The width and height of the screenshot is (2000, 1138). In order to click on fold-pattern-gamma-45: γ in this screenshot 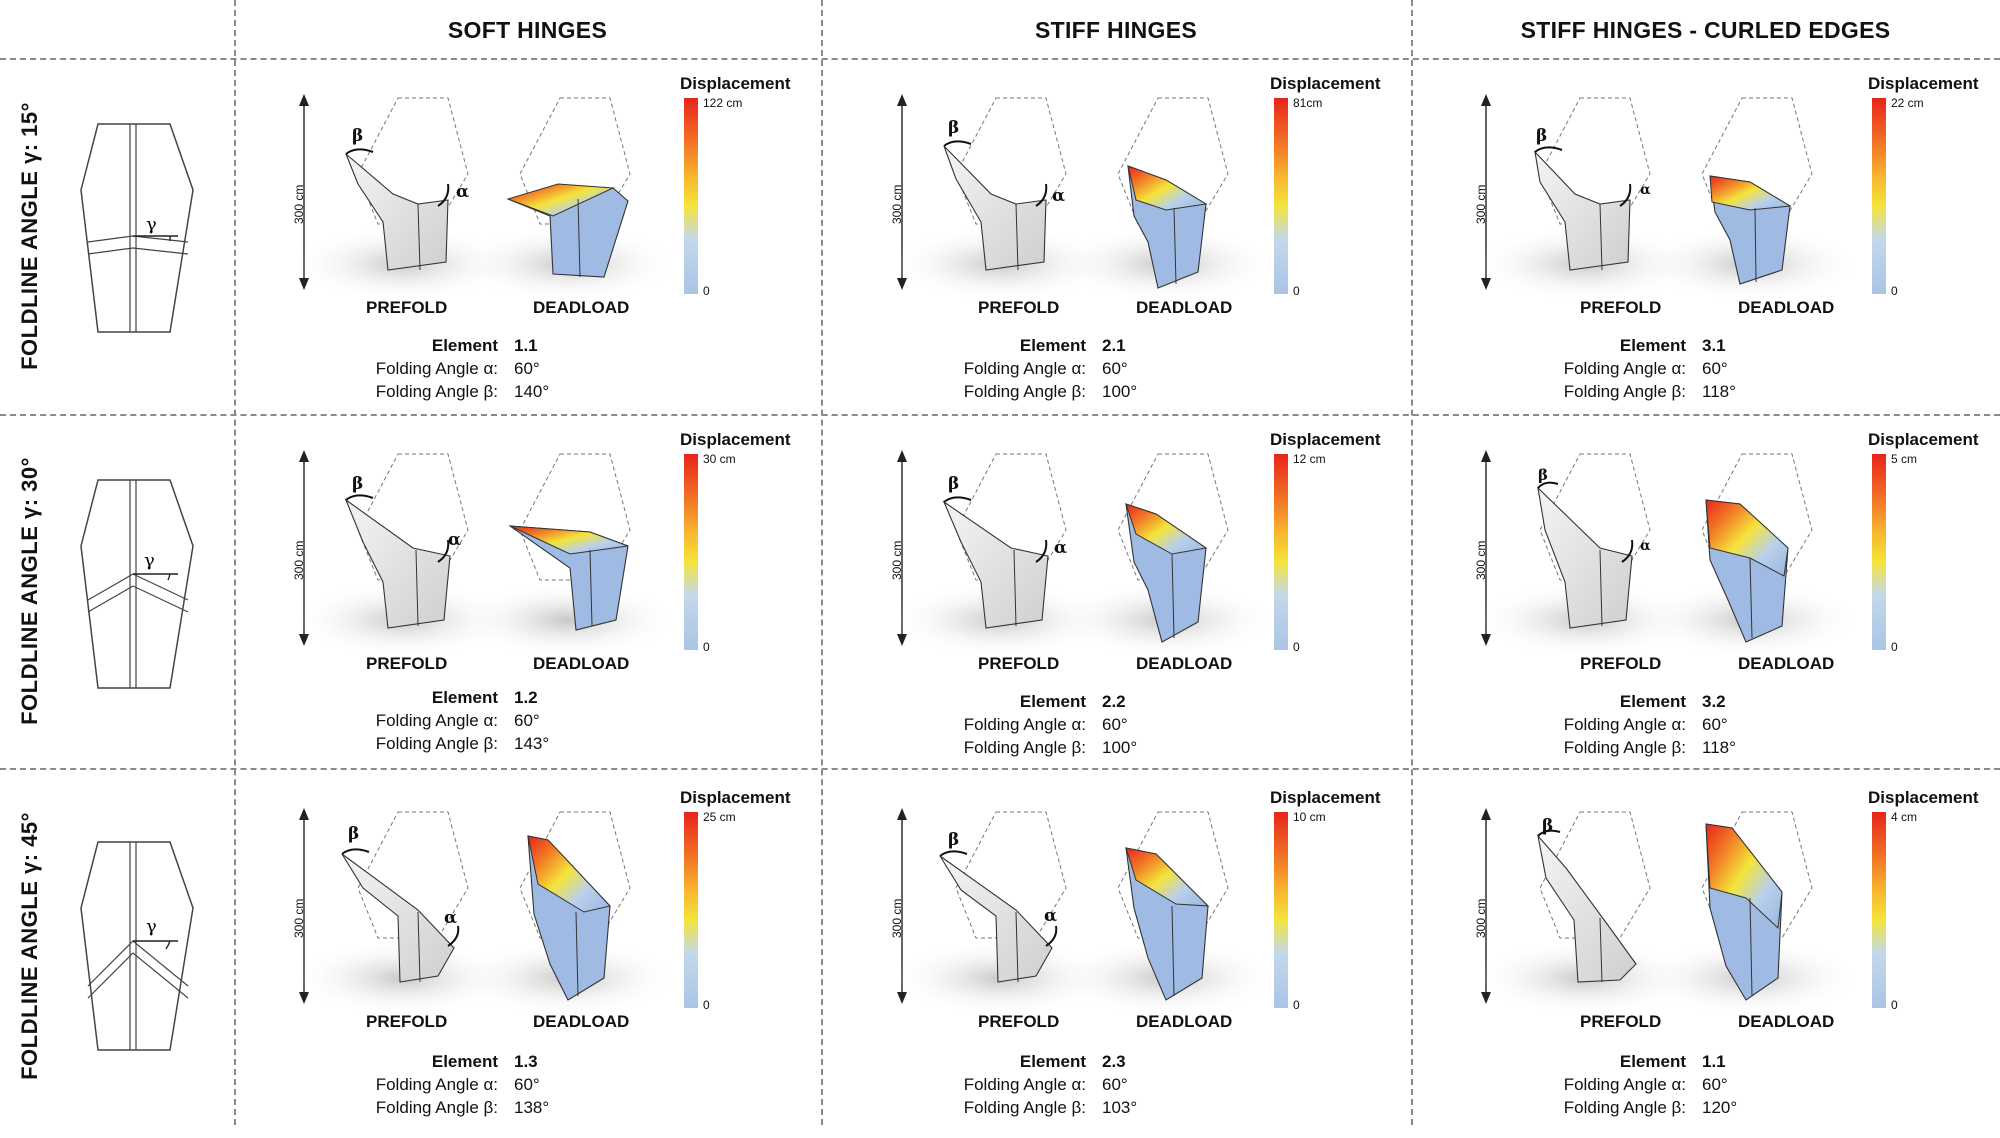, I will do `click(138, 948)`.